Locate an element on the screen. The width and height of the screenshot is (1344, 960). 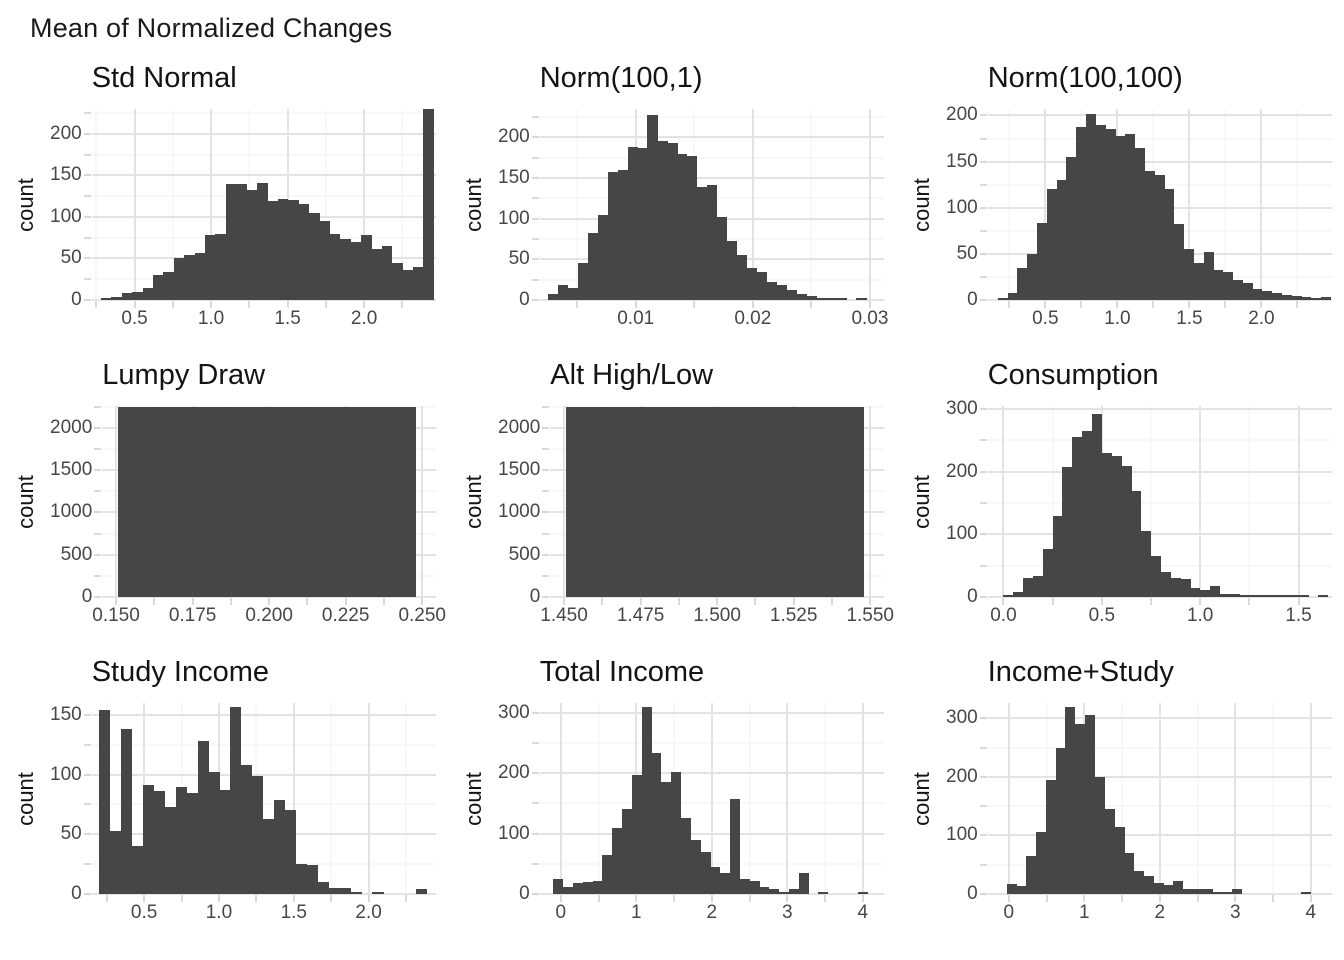
y-tick-label: 0 is located at coordinates (76, 299).